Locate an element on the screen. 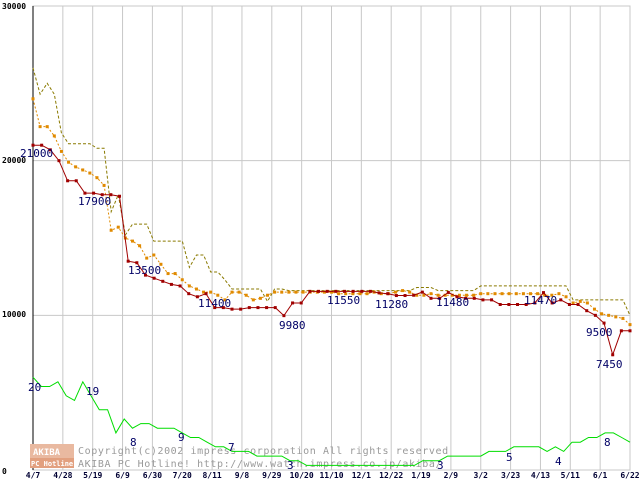  count-label-5: 5 is located at coordinates (509, 457).